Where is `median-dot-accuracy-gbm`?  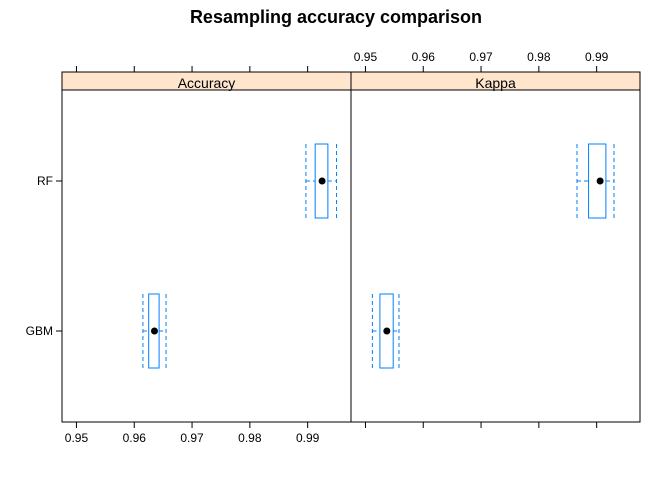
median-dot-accuracy-gbm is located at coordinates (154, 331).